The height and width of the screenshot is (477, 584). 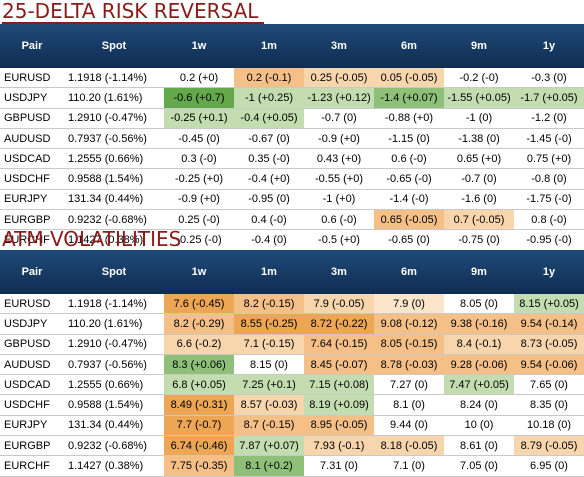 What do you see at coordinates (199, 324) in the screenshot?
I see `value-cell: 8.2 (-0.29)` at bounding box center [199, 324].